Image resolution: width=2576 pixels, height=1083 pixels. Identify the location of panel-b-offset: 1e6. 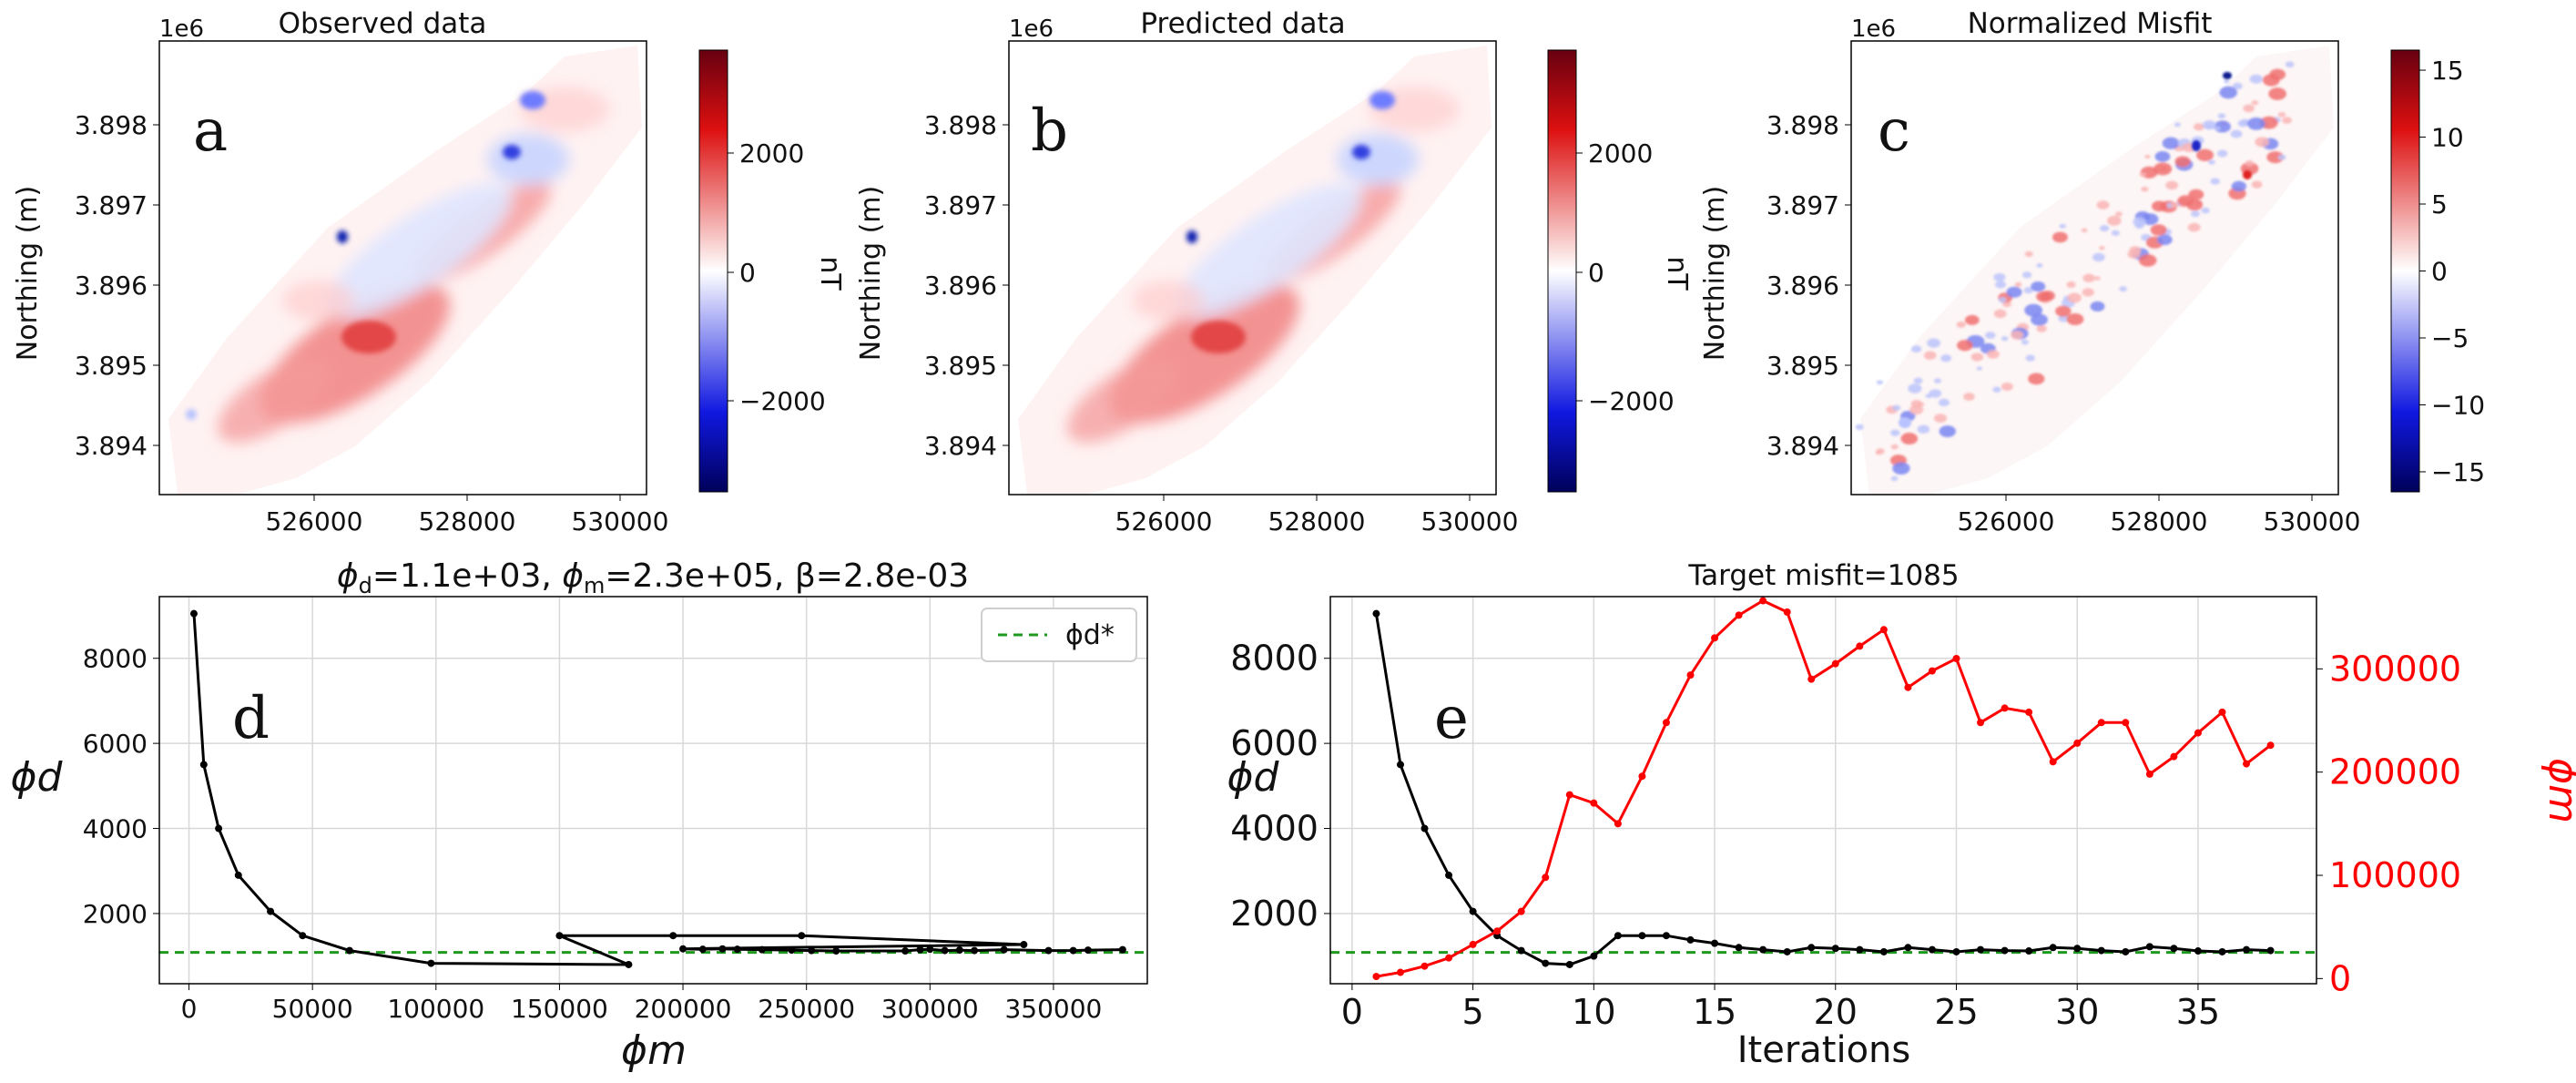
(1031, 29).